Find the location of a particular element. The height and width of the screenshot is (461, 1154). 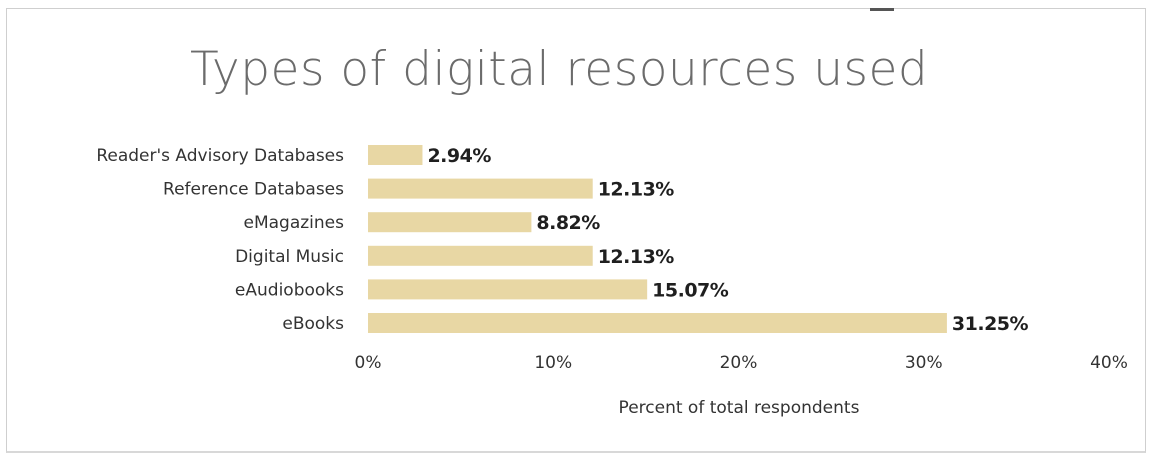

x-axis-ticks: 0% 10% 20% 30% 40% is located at coordinates (741, 363).